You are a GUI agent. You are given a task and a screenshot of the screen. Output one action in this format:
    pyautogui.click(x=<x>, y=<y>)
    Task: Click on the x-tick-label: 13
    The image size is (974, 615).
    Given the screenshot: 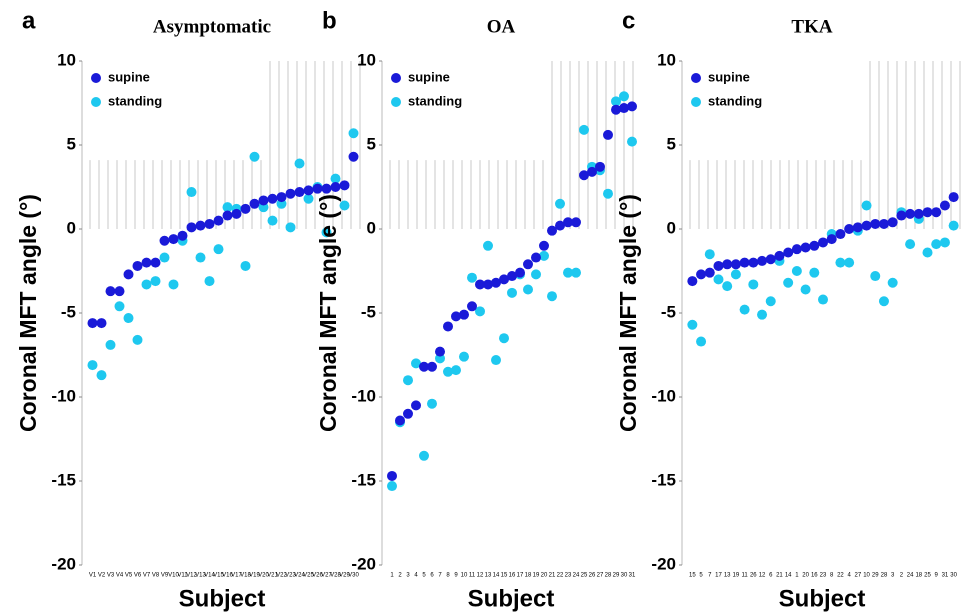 What is the action you would take?
    pyautogui.click(x=488, y=576)
    